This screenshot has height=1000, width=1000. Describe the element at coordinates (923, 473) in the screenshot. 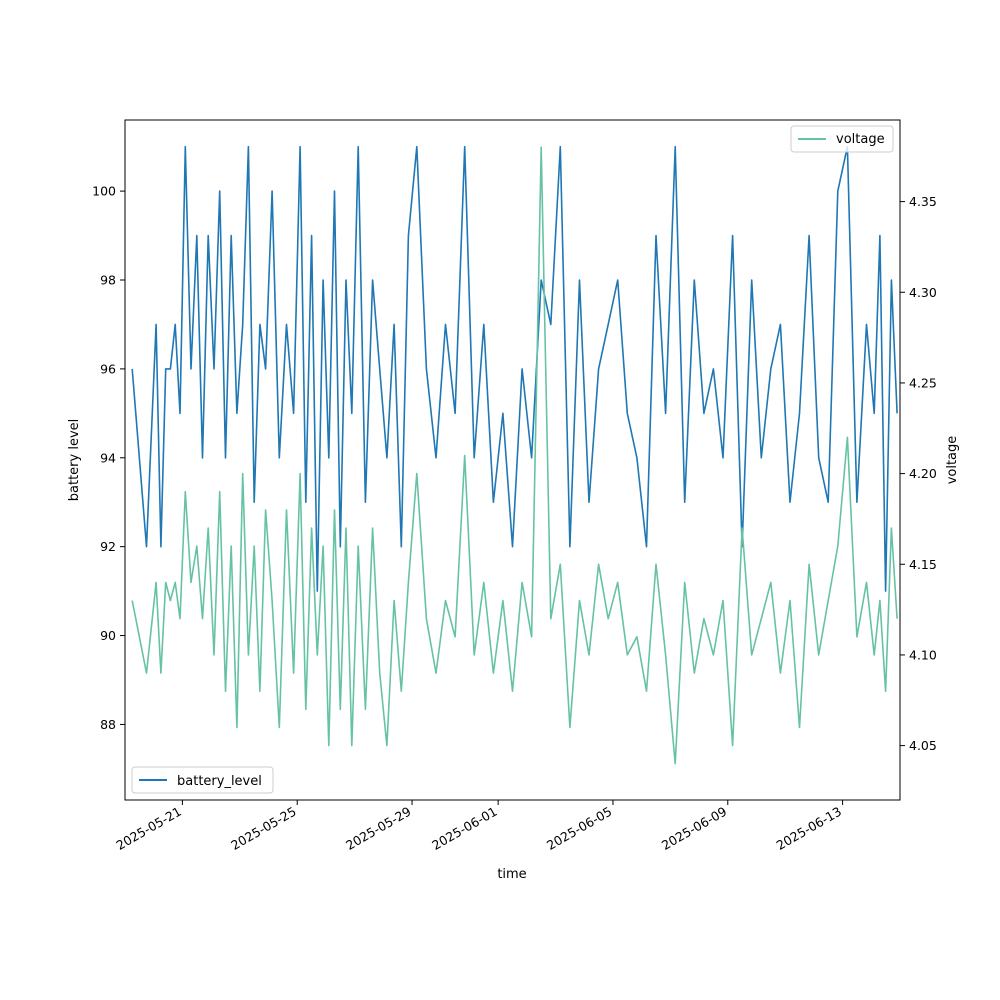

I see `y-right-tick-label: 4.20` at that location.